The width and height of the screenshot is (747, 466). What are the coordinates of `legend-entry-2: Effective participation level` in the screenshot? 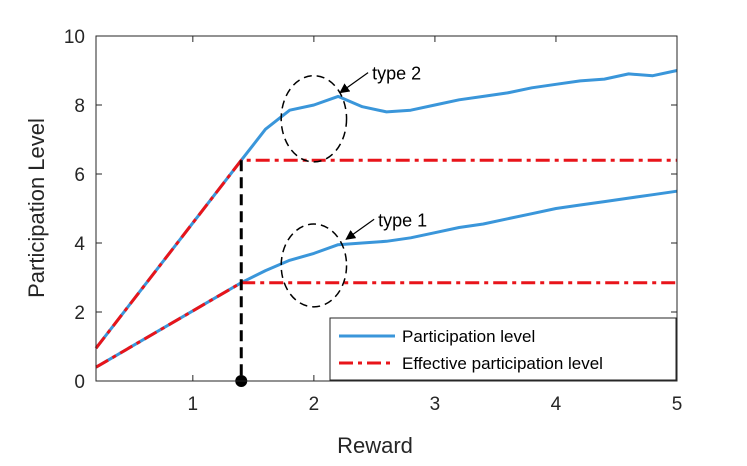 It's located at (502, 363).